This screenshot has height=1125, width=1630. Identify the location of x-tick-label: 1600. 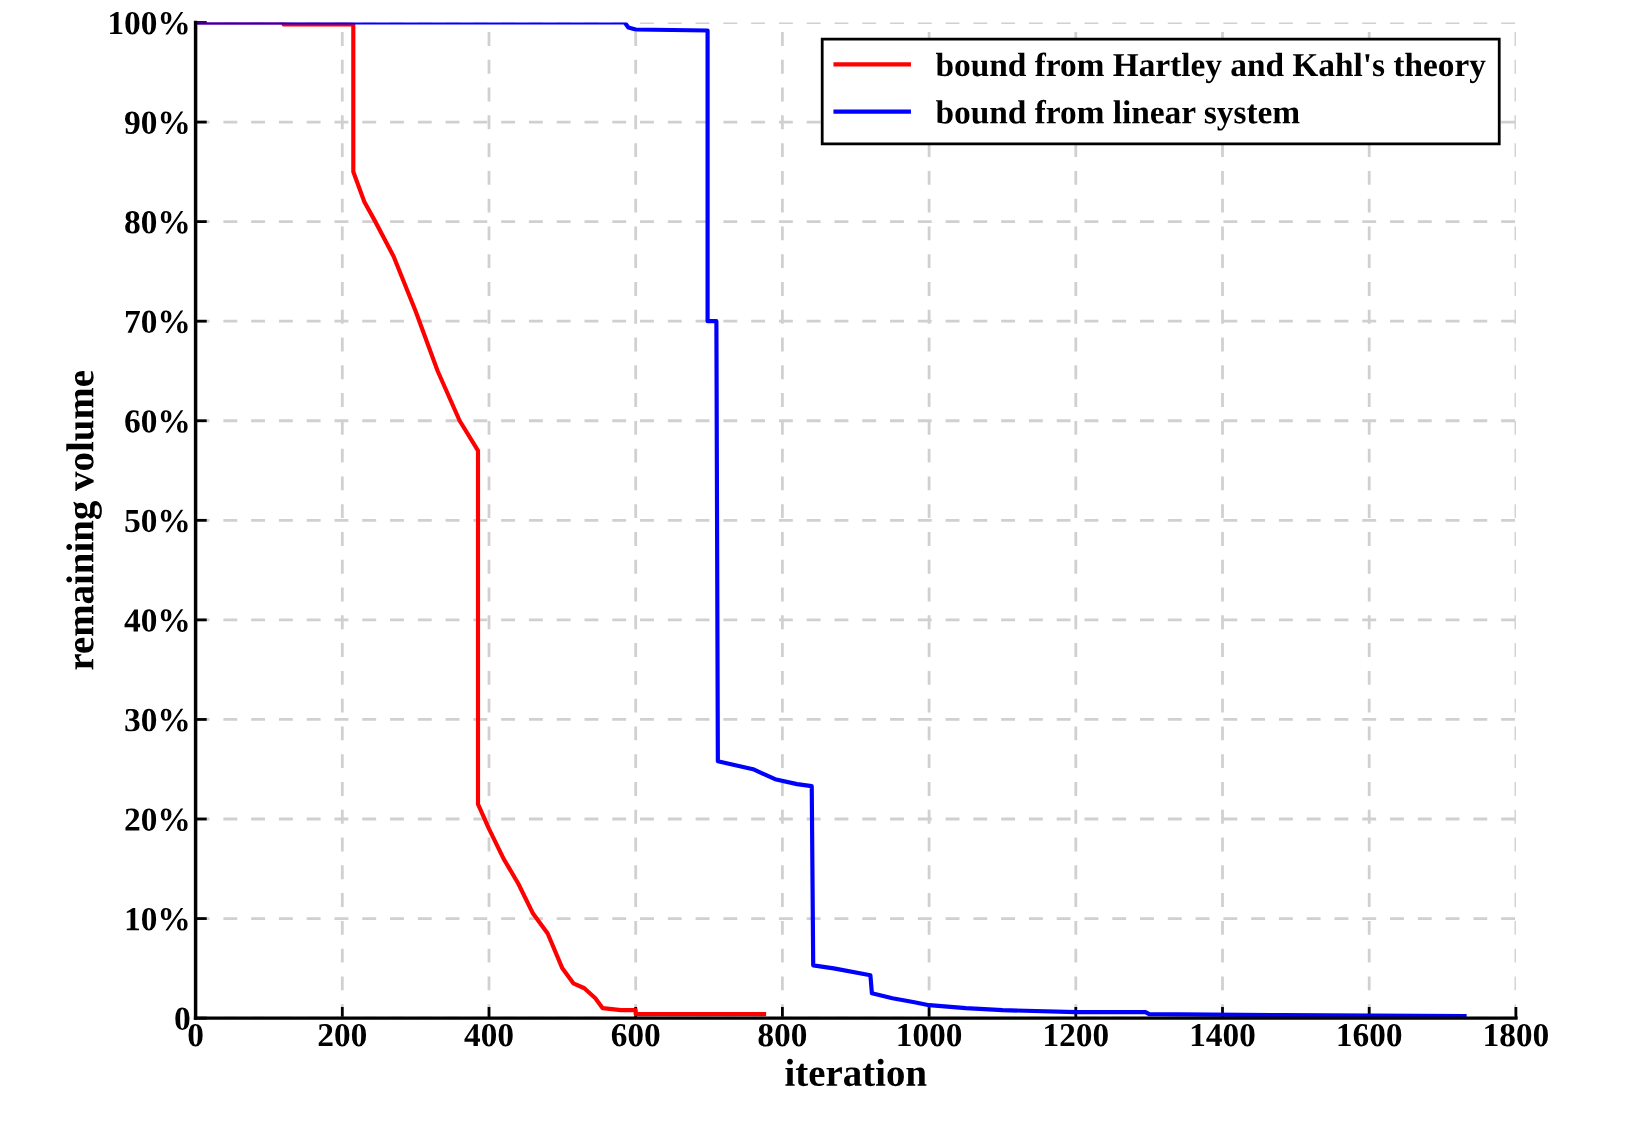
(1370, 1035).